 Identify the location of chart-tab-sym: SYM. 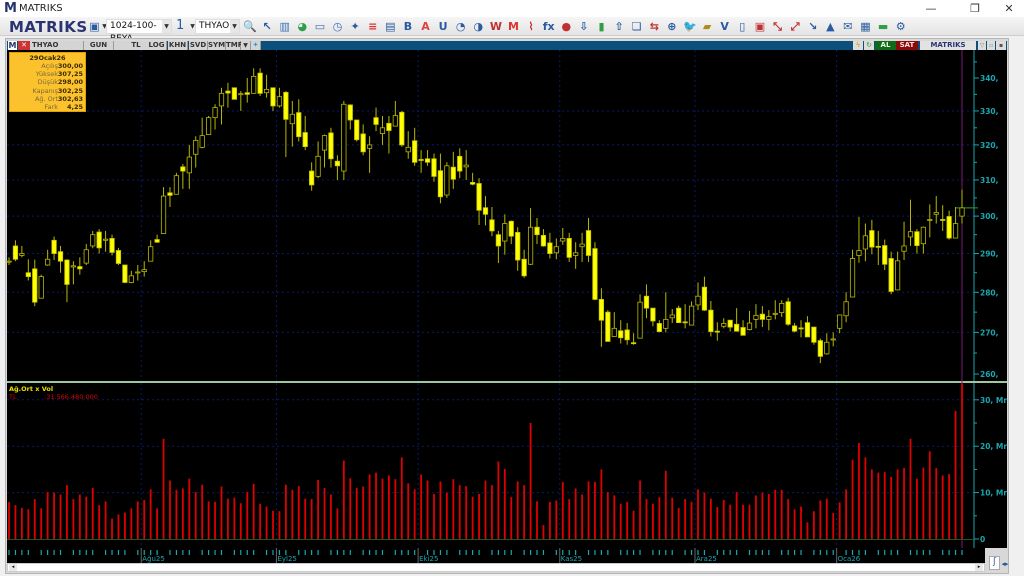
(217, 45).